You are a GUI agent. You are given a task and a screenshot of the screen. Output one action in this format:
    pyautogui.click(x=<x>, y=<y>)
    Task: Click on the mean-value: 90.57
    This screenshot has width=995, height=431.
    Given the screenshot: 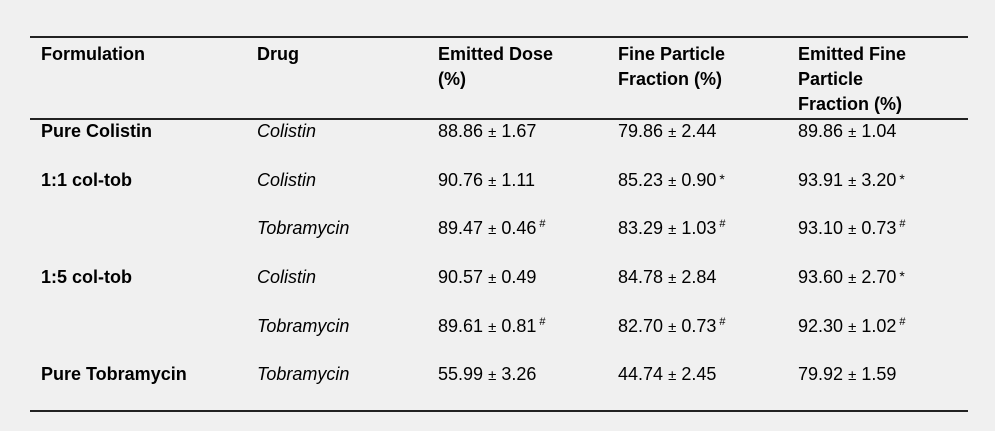 What is the action you would take?
    pyautogui.click(x=461, y=277)
    